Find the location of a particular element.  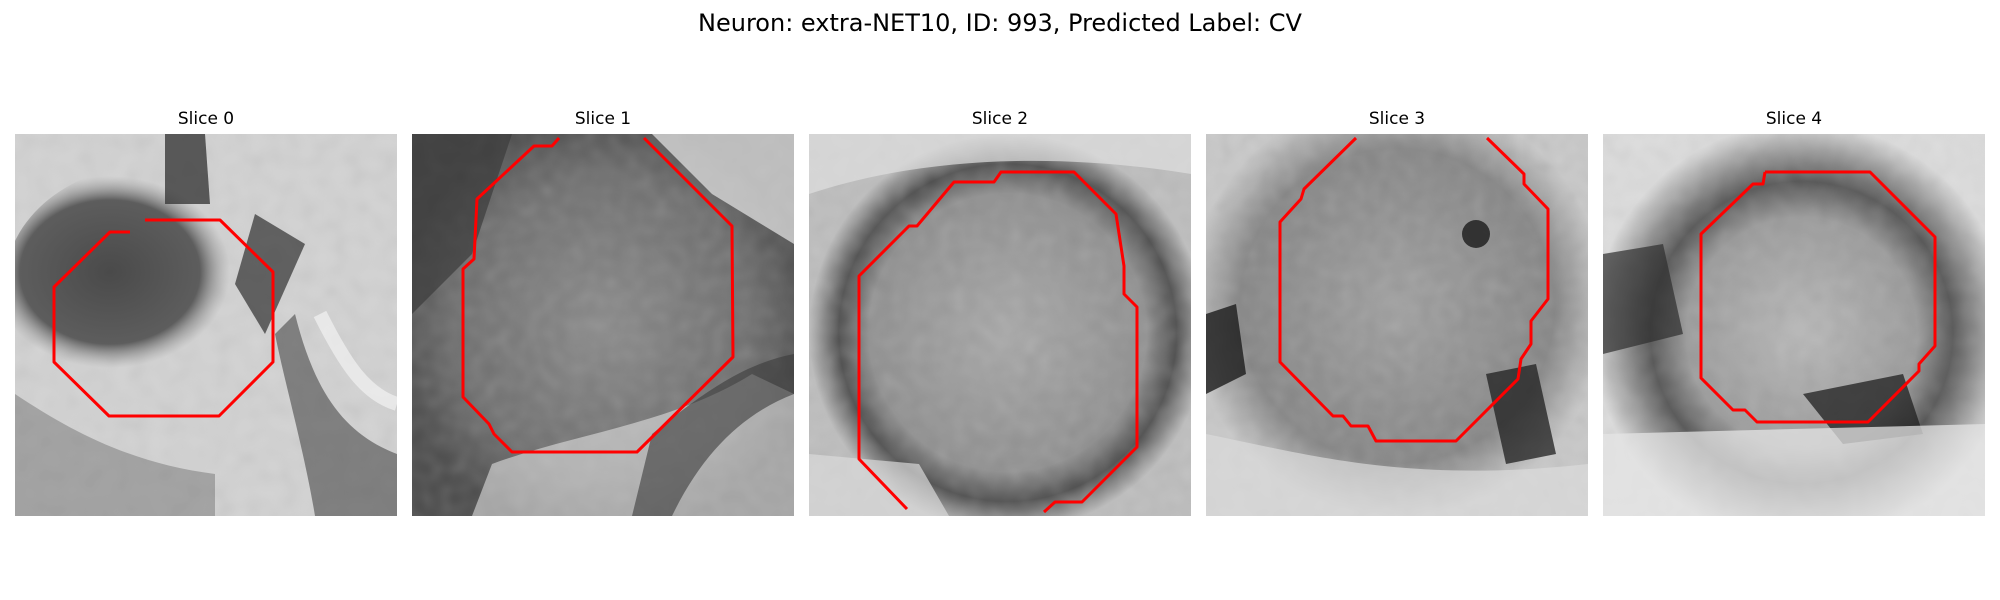

slice-3-image is located at coordinates (1397, 325).